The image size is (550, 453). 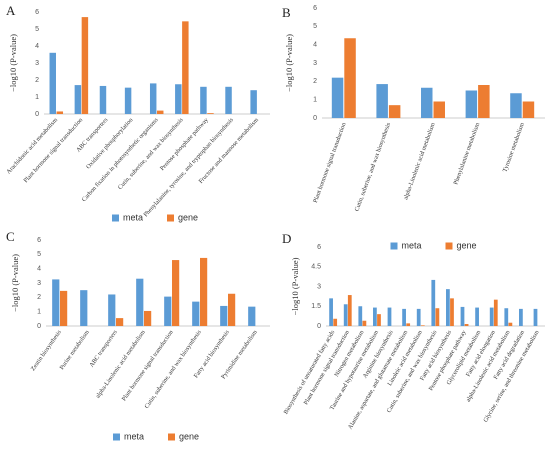 What do you see at coordinates (109, 144) in the screenshot?
I see `x-tick-label: Oxidative phosphorylation` at bounding box center [109, 144].